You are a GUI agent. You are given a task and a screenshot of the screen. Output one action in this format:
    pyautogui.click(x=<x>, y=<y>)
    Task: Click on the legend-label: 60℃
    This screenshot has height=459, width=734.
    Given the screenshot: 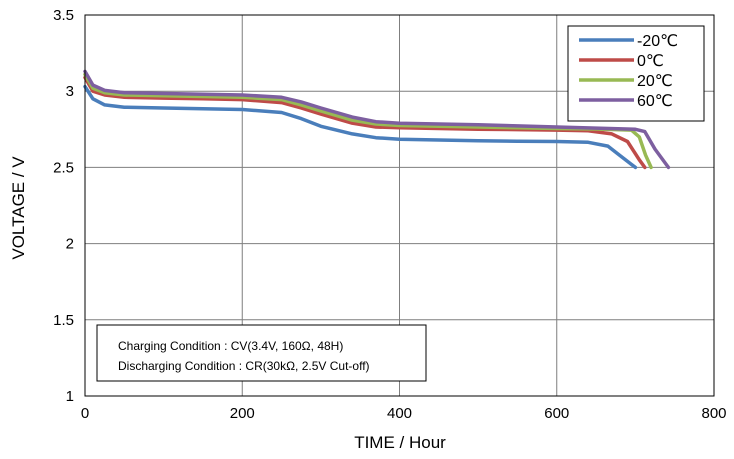 What is the action you would take?
    pyautogui.click(x=655, y=101)
    